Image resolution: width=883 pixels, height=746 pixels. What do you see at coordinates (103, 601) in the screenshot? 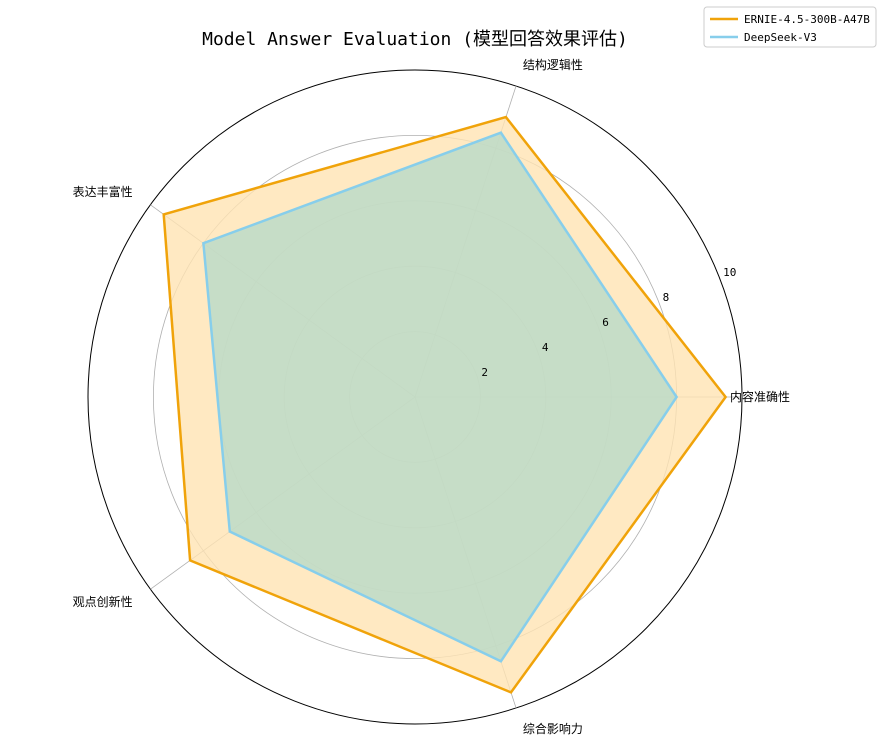
I see `category-label: 观点创新性` at bounding box center [103, 601].